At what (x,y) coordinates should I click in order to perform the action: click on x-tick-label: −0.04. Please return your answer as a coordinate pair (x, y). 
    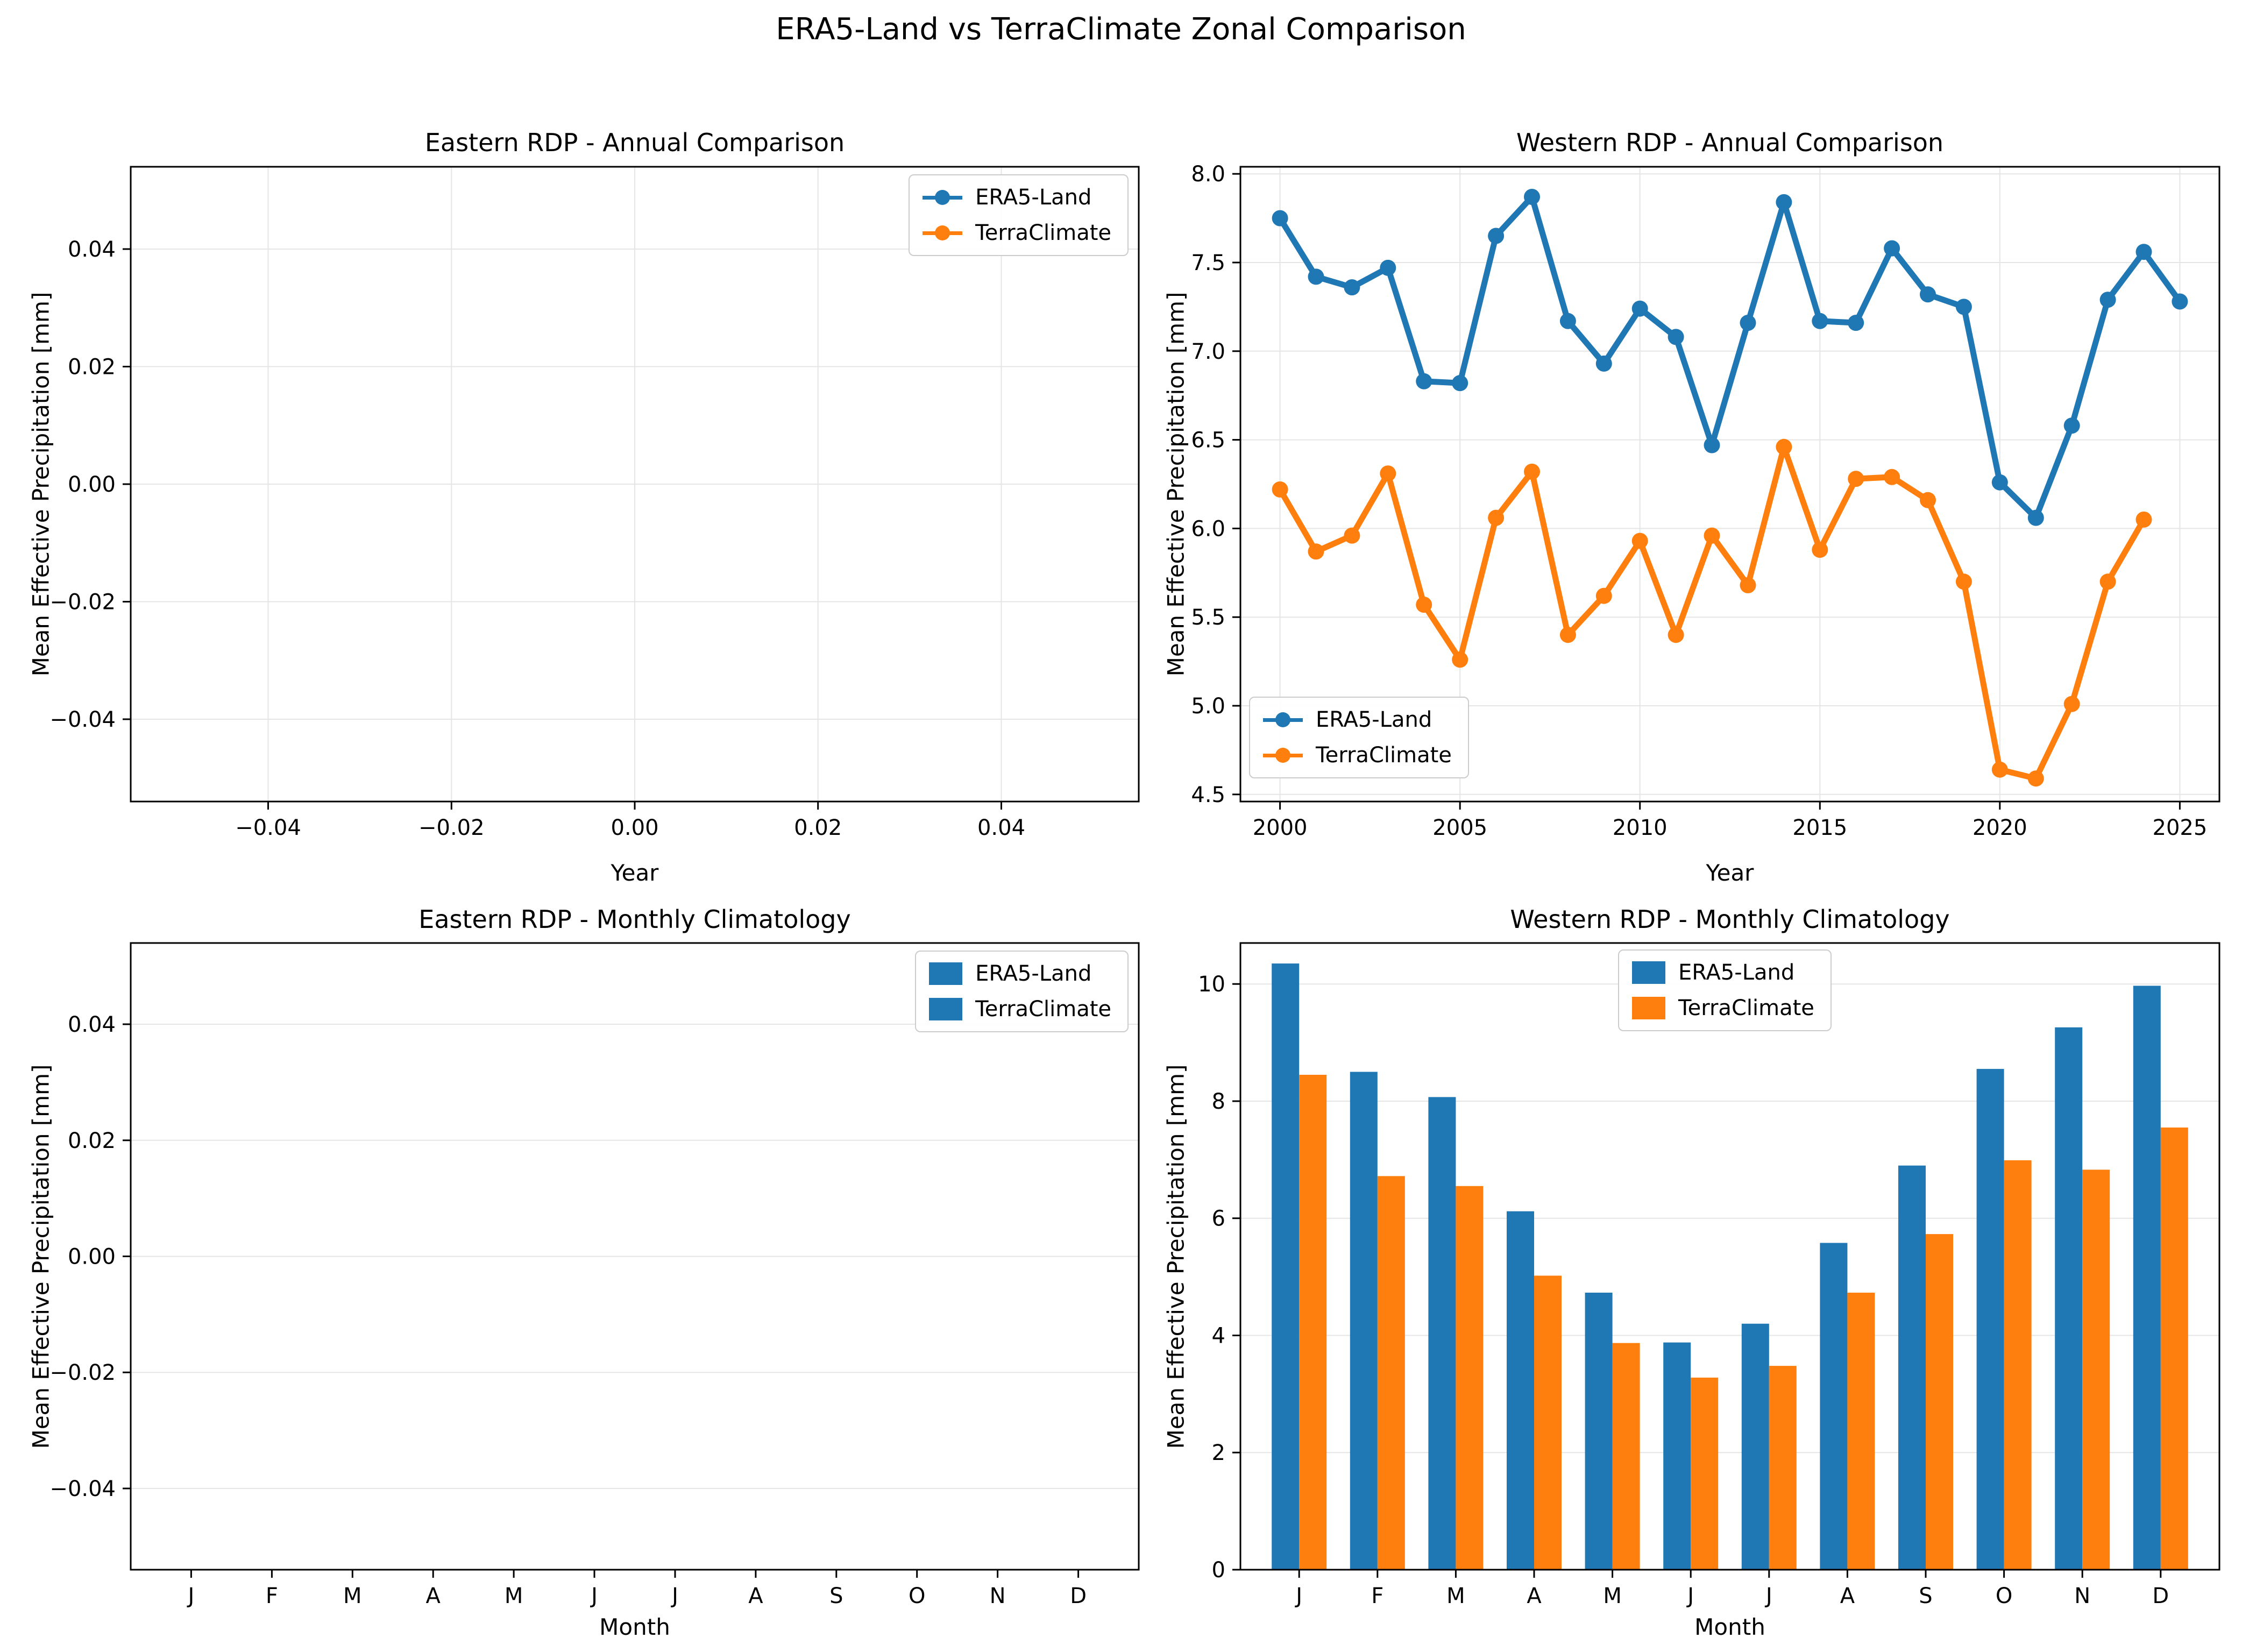
    Looking at the image, I should click on (268, 828).